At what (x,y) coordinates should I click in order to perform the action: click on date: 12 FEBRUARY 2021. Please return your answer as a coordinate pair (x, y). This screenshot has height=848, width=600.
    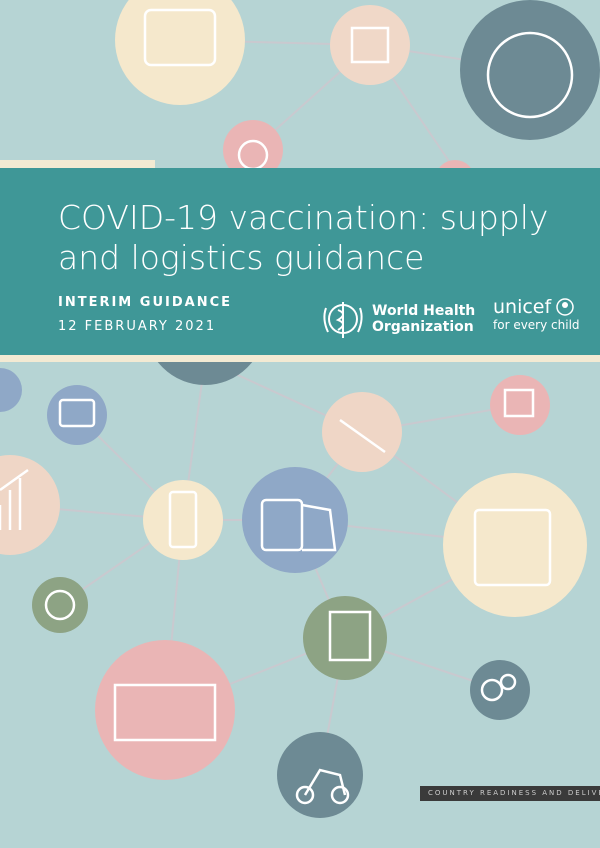
    Looking at the image, I should click on (137, 326).